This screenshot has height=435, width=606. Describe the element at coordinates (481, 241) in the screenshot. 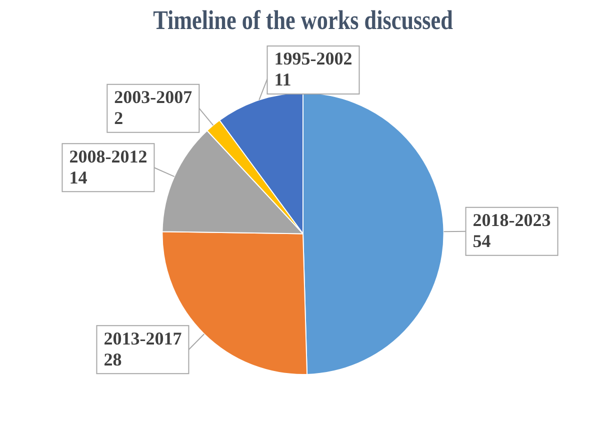

I see `data-label: 54` at that location.